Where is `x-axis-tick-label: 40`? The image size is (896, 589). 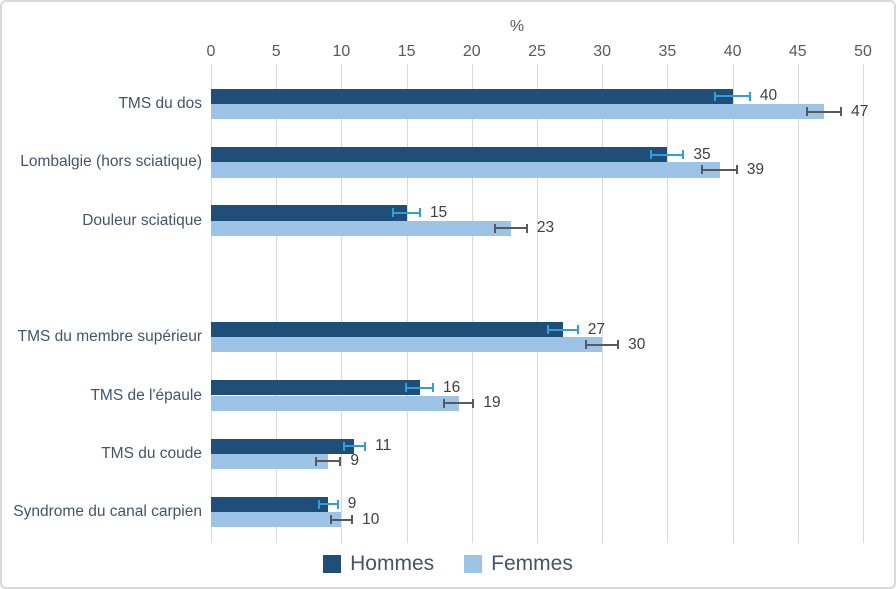 x-axis-tick-label: 40 is located at coordinates (732, 51).